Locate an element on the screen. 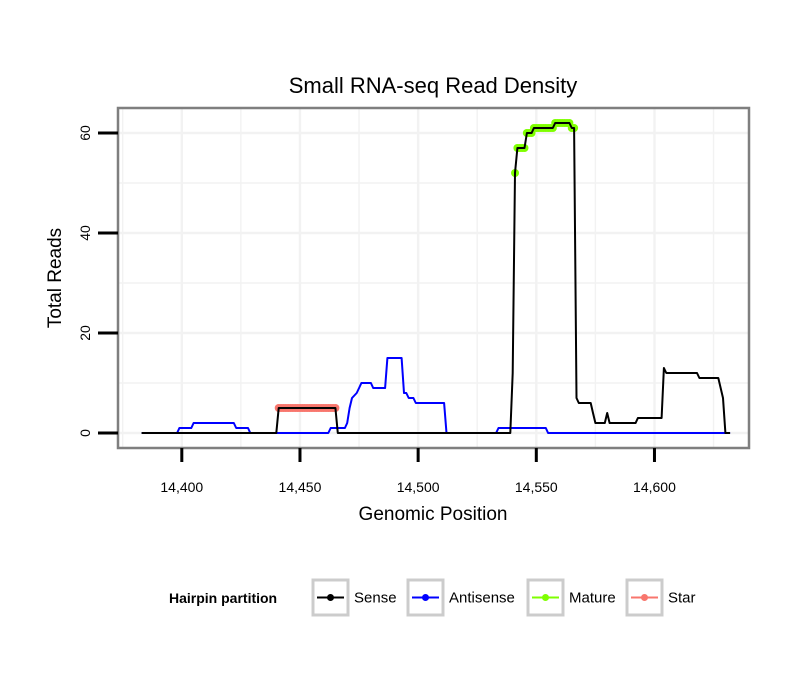 The height and width of the screenshot is (690, 810). y-axis-title: Total Reads is located at coordinates (55, 278).